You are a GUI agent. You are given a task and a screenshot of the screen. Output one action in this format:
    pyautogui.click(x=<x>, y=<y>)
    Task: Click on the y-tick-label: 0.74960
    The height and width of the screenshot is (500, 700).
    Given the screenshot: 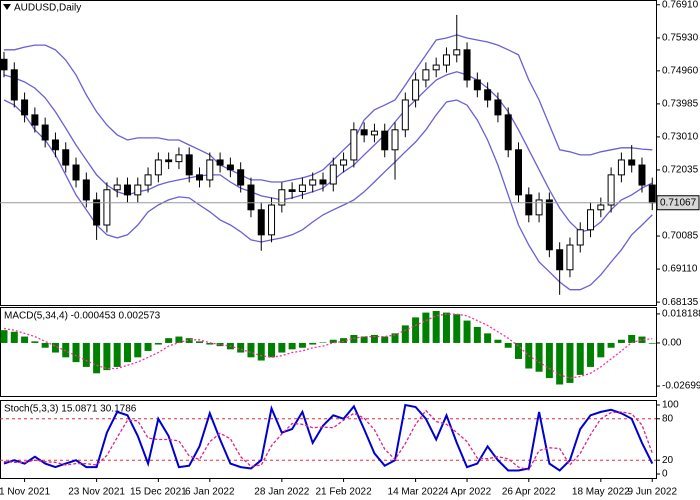 What is the action you would take?
    pyautogui.click(x=680, y=70)
    